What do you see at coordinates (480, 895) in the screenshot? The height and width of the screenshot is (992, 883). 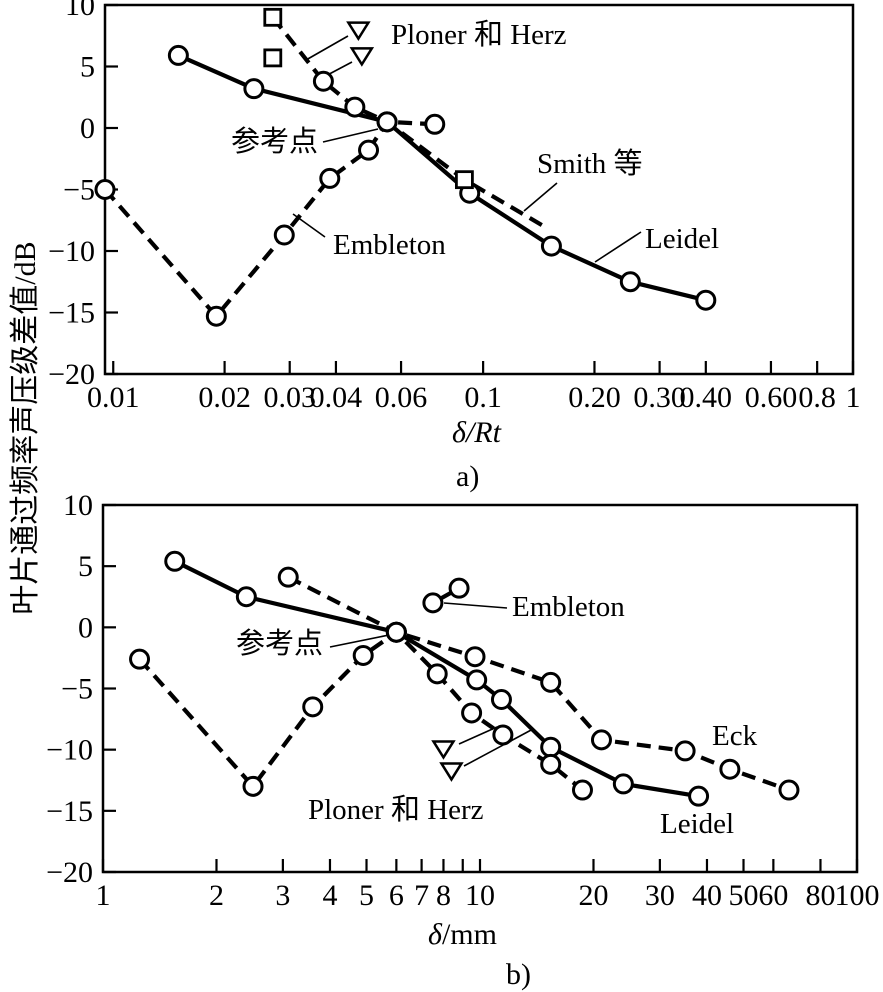 I see `x-tick-label: 10` at bounding box center [480, 895].